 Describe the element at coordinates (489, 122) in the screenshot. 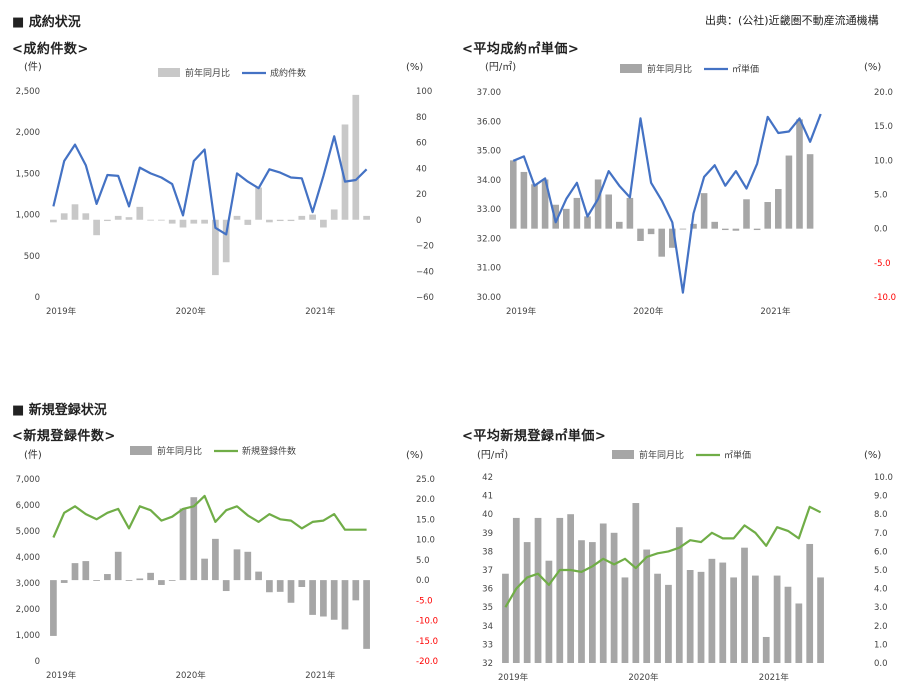

I see `left-tick-label: 36.00` at that location.